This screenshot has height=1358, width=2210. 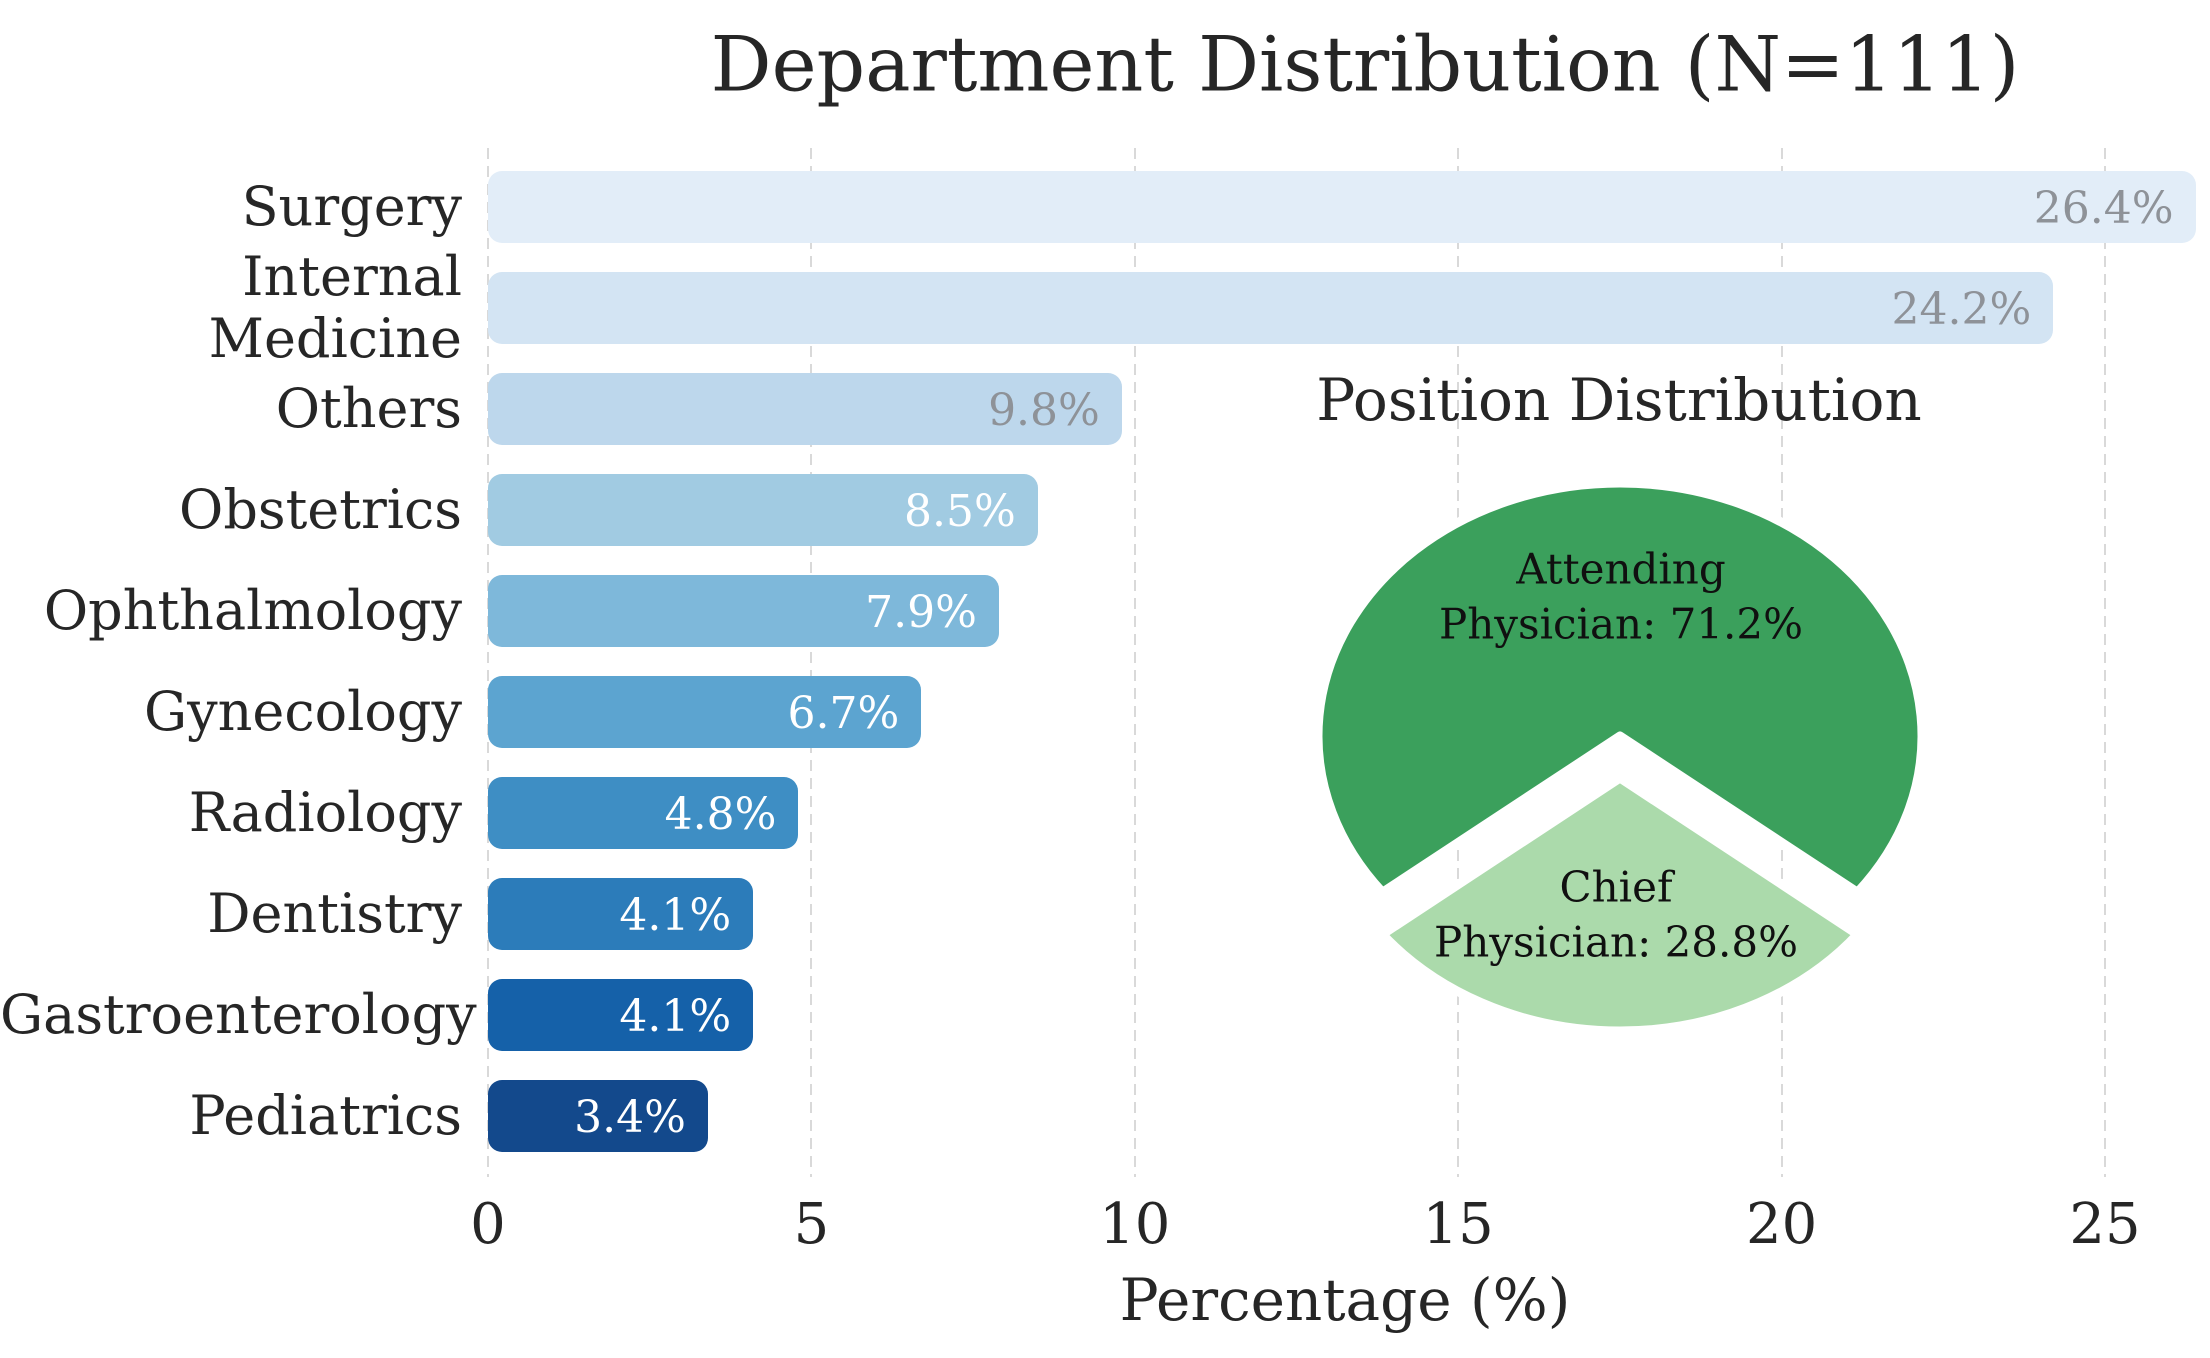 I want to click on bar: 4.8%, so click(x=643, y=813).